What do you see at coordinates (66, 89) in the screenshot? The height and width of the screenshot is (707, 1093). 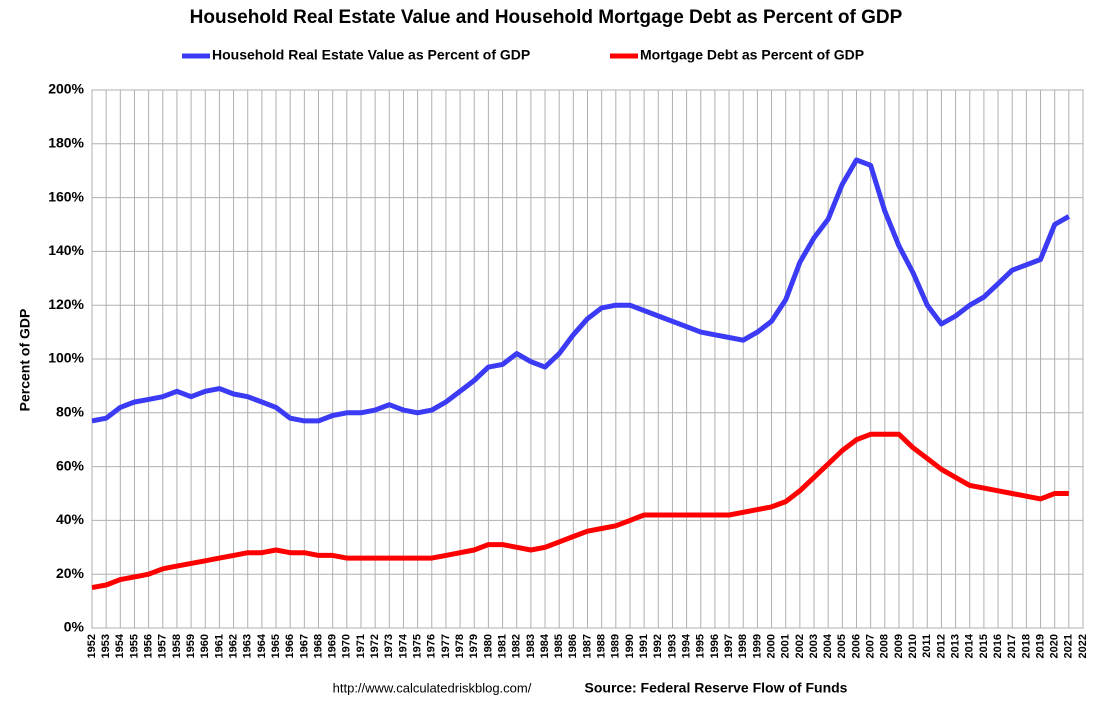 I see `y-tick-label: 200%` at bounding box center [66, 89].